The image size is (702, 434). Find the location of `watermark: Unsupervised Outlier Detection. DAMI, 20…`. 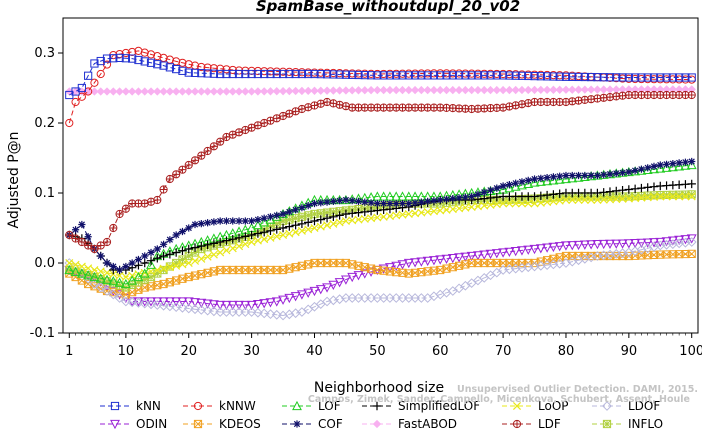

watermark: Unsupervised Outlier Detection. DAMI, 20… is located at coordinates (503, 394).